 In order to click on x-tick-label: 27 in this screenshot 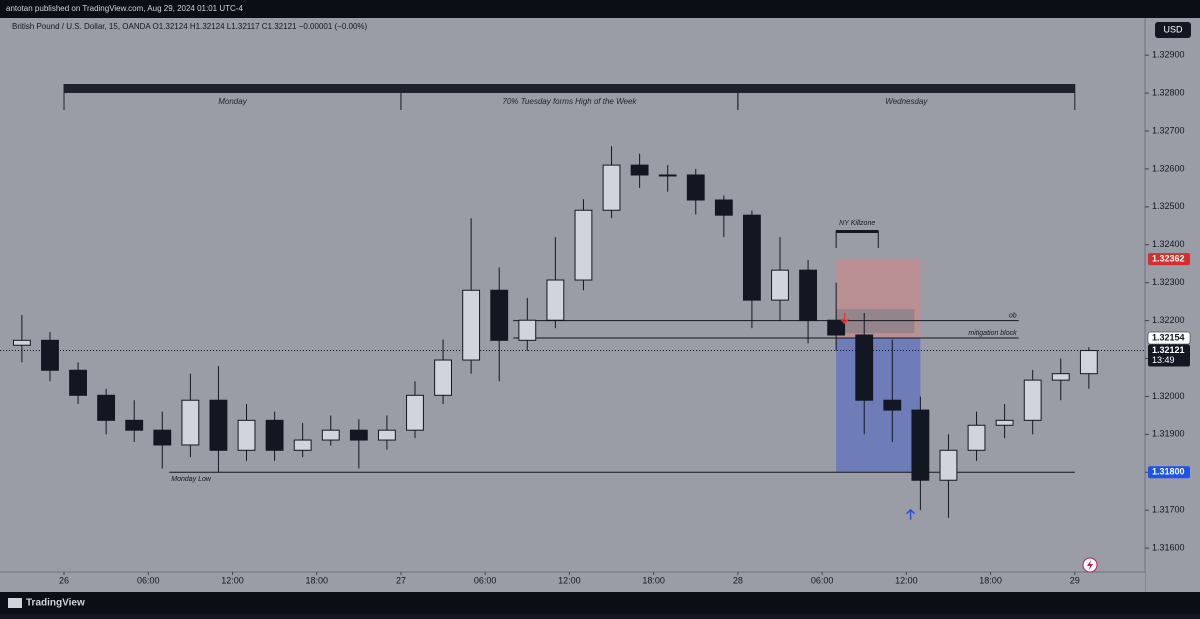, I will do `click(401, 580)`.